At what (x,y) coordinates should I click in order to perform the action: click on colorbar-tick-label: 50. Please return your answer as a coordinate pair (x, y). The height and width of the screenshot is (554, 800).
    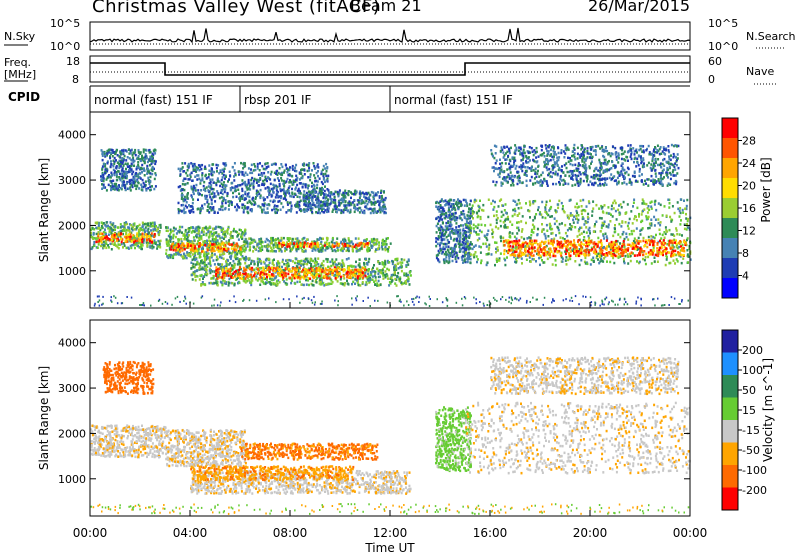
    Looking at the image, I should click on (749, 390).